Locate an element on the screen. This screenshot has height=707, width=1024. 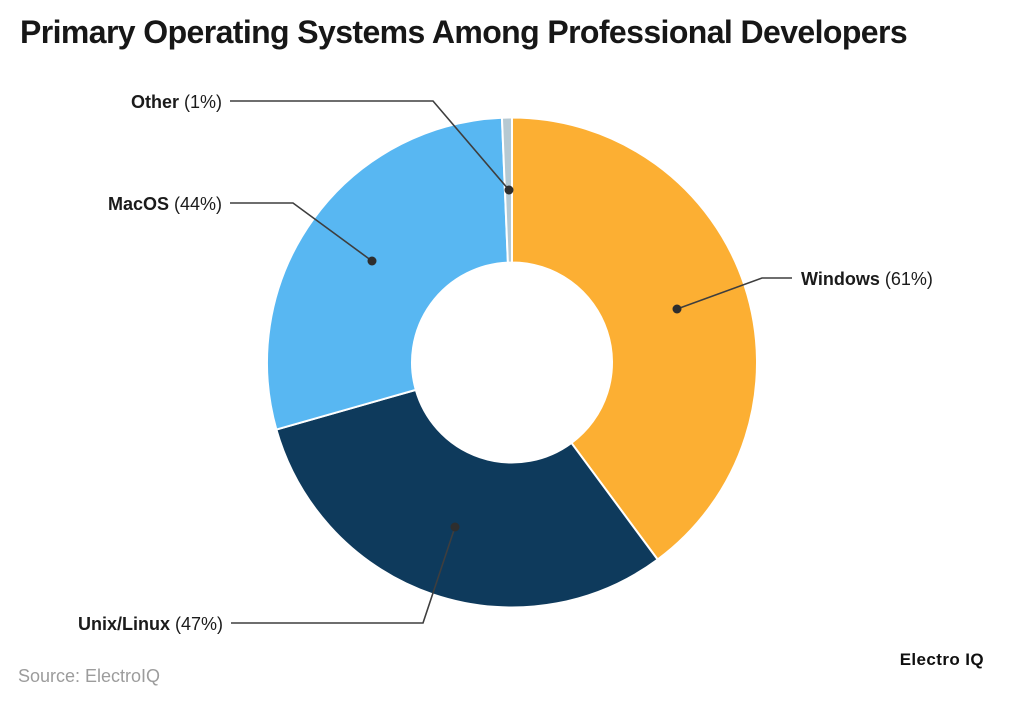
callout-label-name-windows: Windows is located at coordinates (840, 279).